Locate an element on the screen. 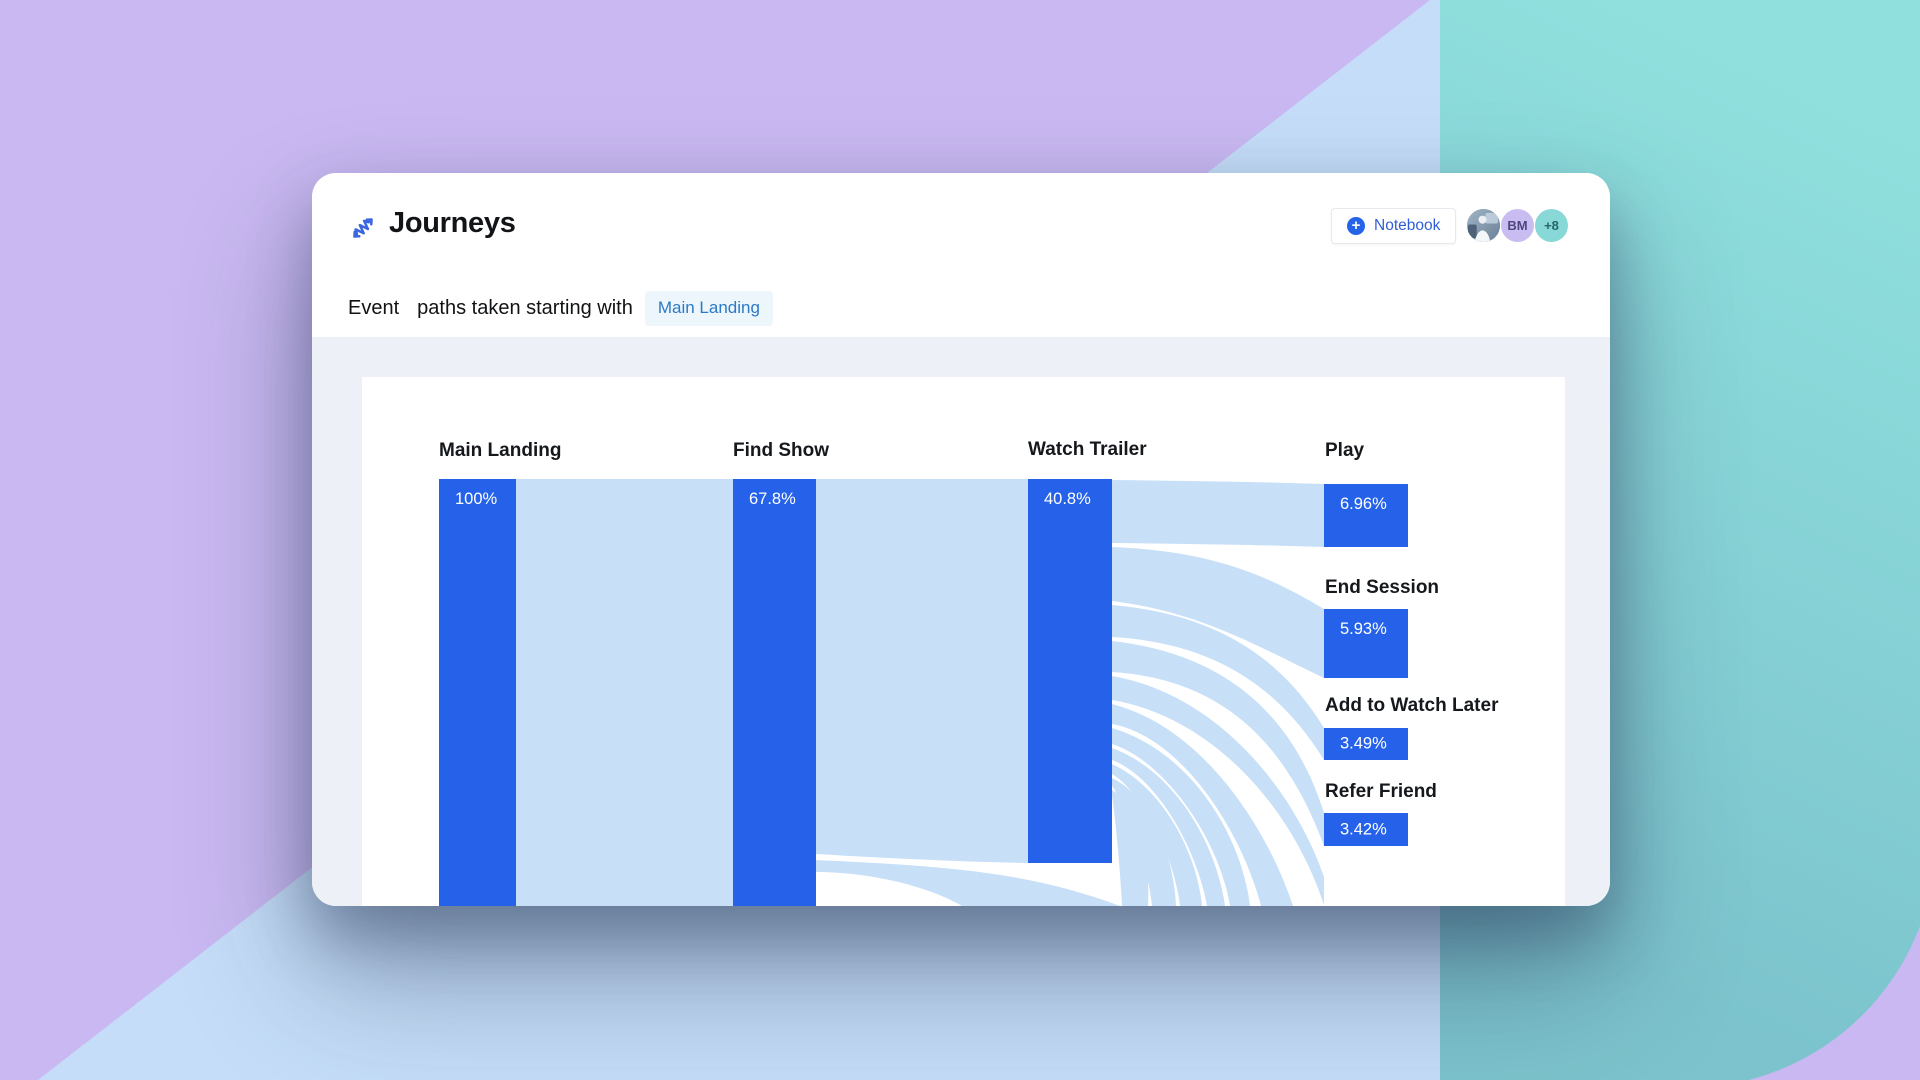 The image size is (1920, 1080). flow-find-show-watch-trailer is located at coordinates (922, 671).